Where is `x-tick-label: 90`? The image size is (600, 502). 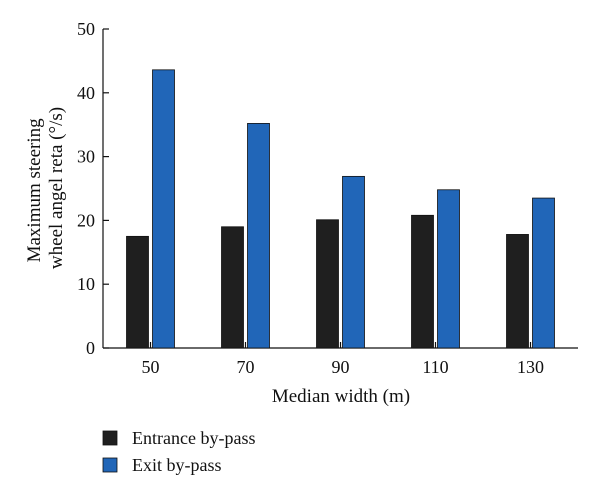 x-tick-label: 90 is located at coordinates (341, 367).